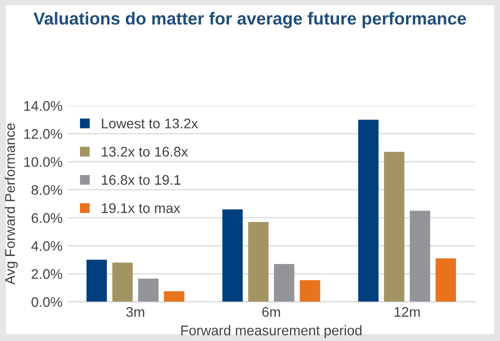 Image resolution: width=500 pixels, height=341 pixels. Describe the element at coordinates (47, 190) in the screenshot. I see `y-tick-label: 8.0%` at that location.